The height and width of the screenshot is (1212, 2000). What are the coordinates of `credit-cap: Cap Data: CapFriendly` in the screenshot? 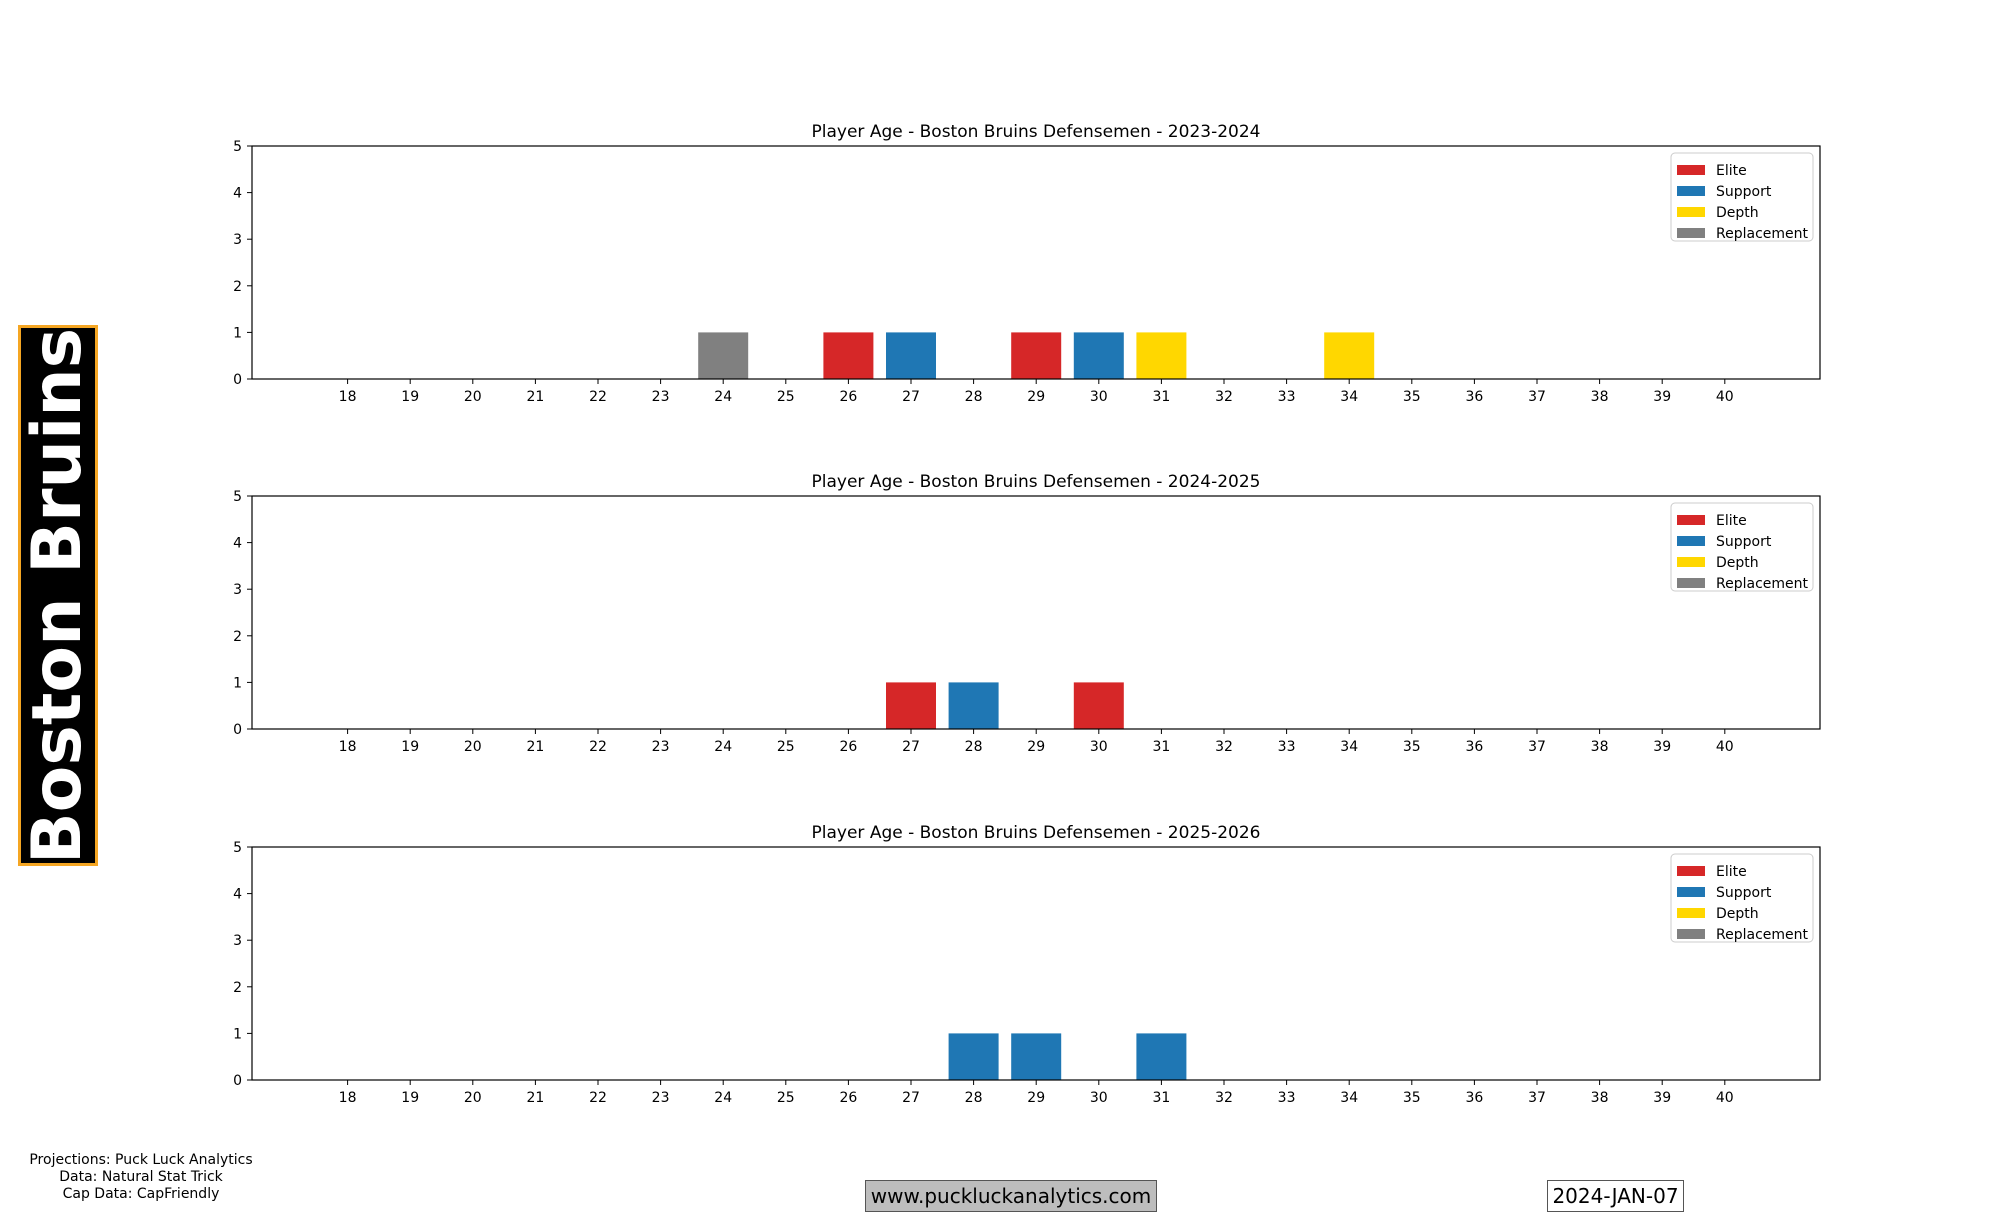 It's located at (141, 1194).